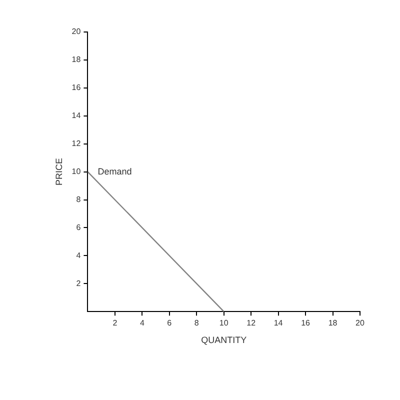  What do you see at coordinates (360, 323) in the screenshot?
I see `x-tick-label: 20` at bounding box center [360, 323].